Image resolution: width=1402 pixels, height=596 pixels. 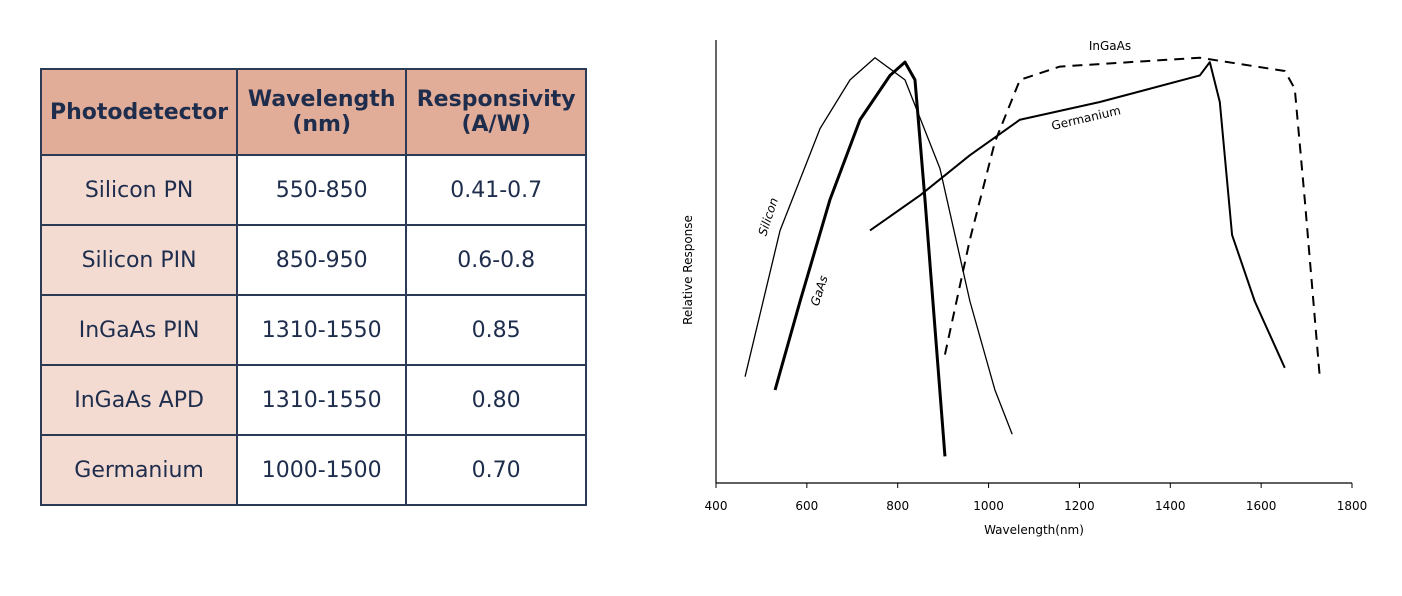 I want to click on header-cell: Wavelength (nm), so click(x=322, y=112).